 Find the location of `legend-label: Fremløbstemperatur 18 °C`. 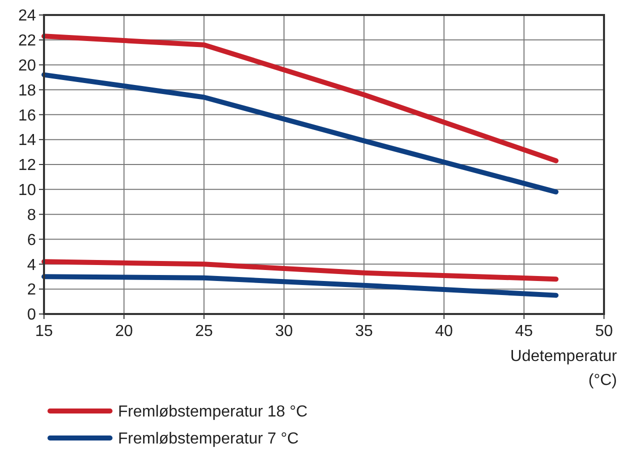

legend-label: Fremløbstemperatur 18 °C is located at coordinates (213, 412).